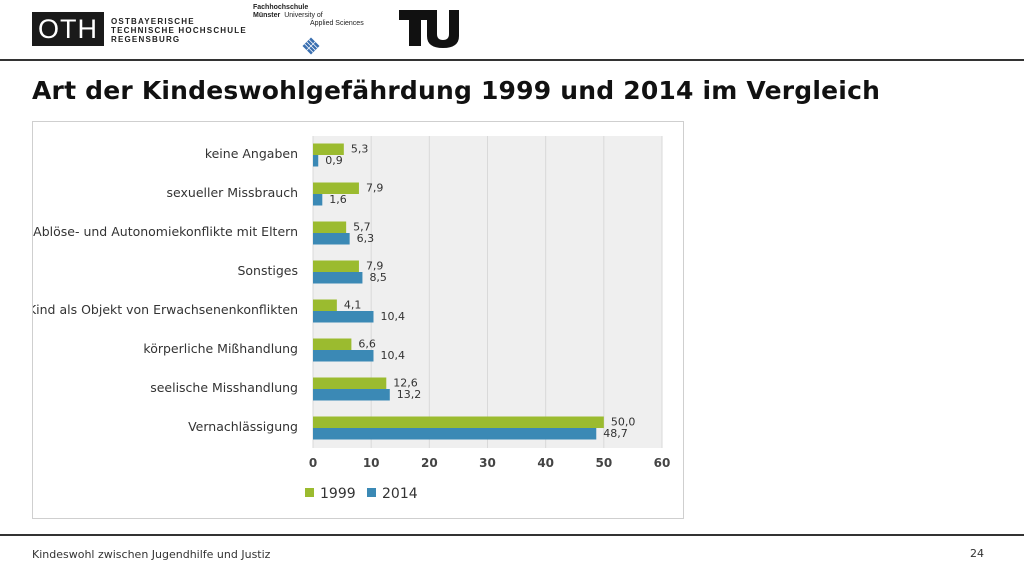 The image size is (1024, 576). Describe the element at coordinates (313, 463) in the screenshot. I see `x-tick-label: 0` at that location.